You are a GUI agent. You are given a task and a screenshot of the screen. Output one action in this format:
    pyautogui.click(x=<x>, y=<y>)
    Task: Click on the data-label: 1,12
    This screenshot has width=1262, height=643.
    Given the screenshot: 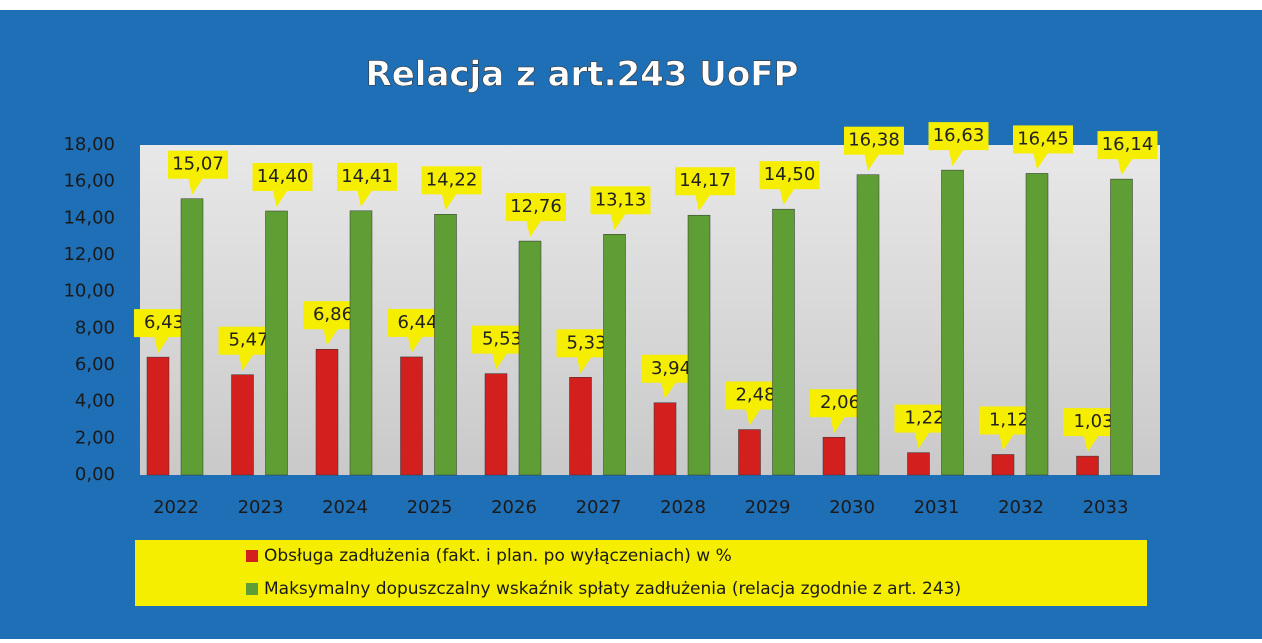 What is the action you would take?
    pyautogui.click(x=1009, y=419)
    